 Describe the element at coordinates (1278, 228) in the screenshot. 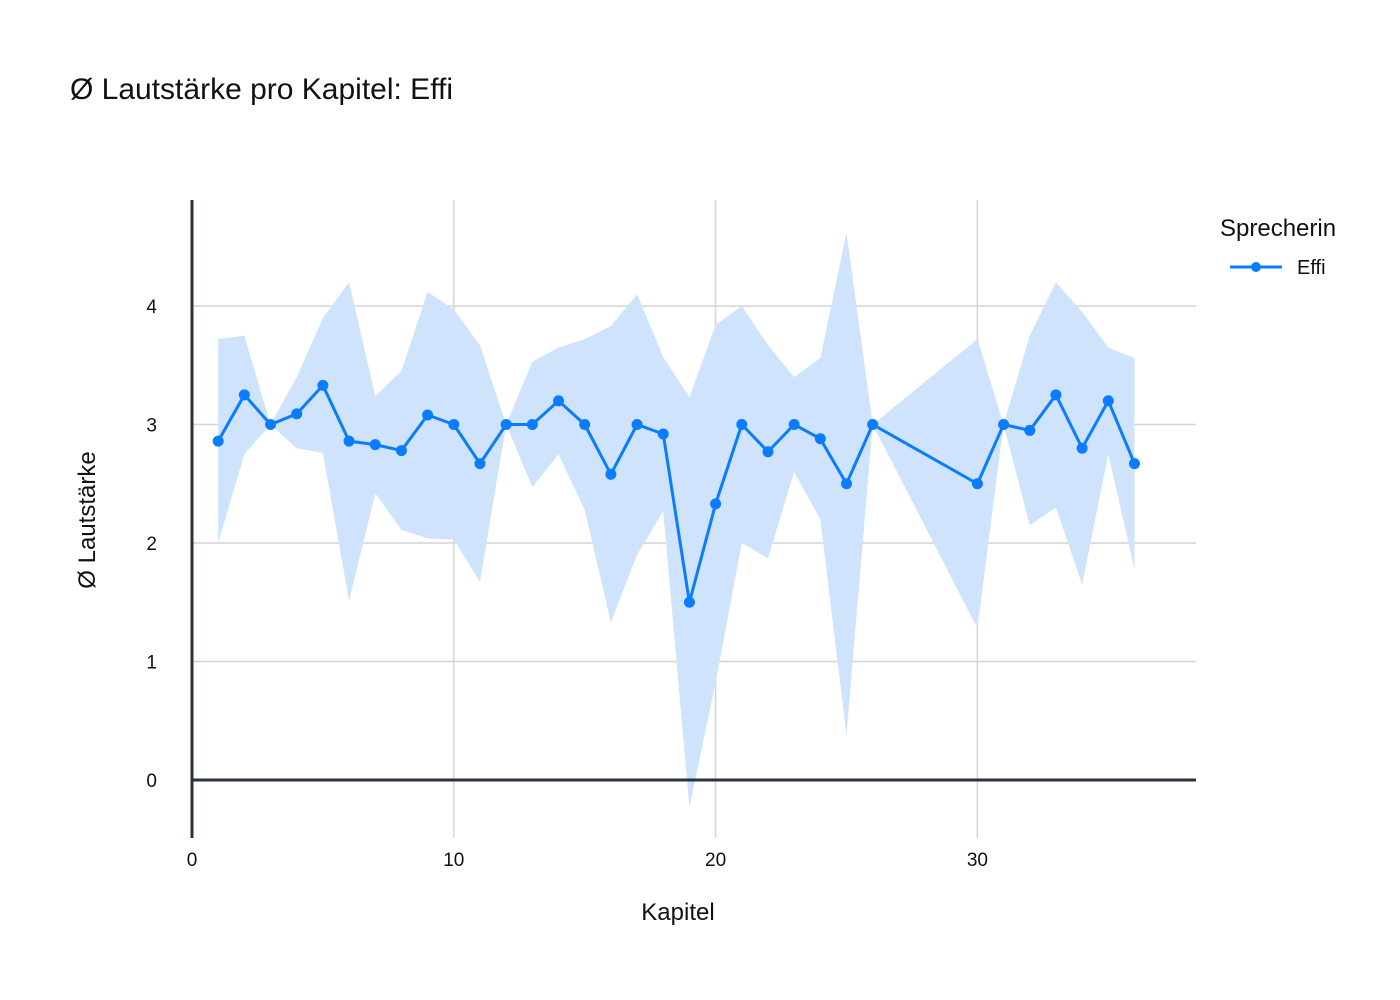

I see `legend-title: Sprecherin` at that location.